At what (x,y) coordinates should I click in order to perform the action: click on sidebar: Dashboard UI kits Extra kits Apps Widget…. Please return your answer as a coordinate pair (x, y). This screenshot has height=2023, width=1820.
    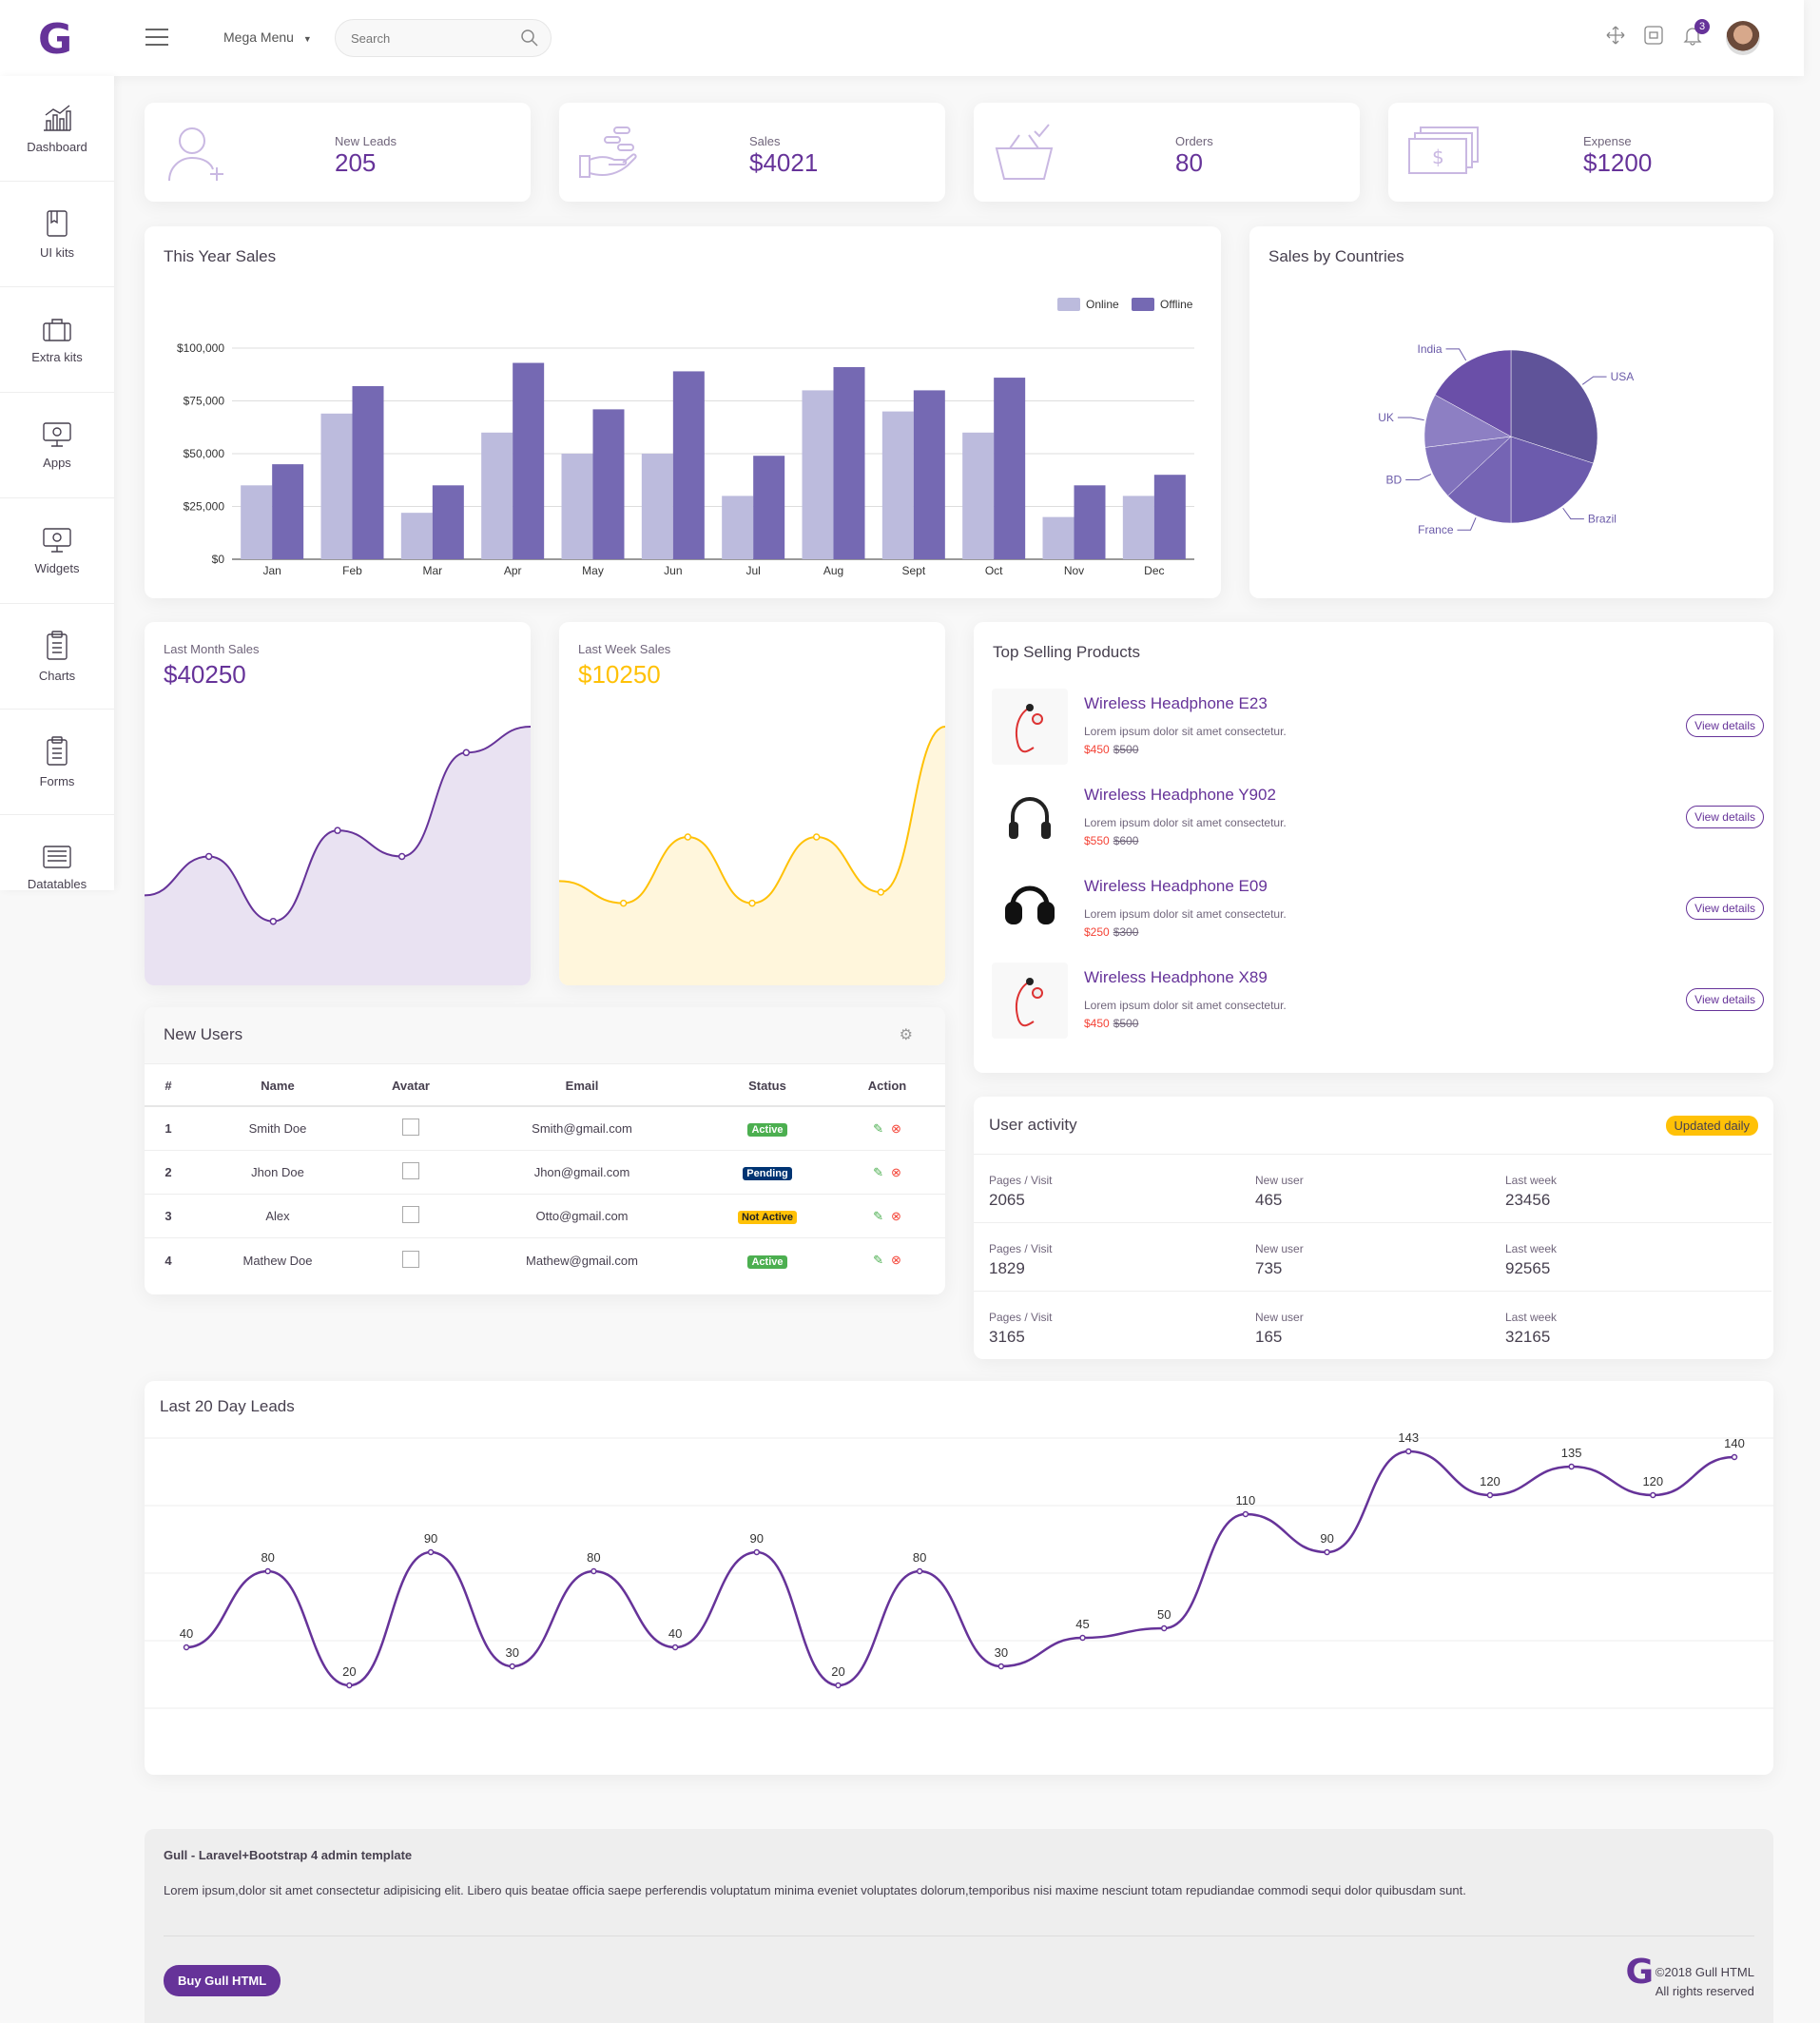
    Looking at the image, I should click on (57, 483).